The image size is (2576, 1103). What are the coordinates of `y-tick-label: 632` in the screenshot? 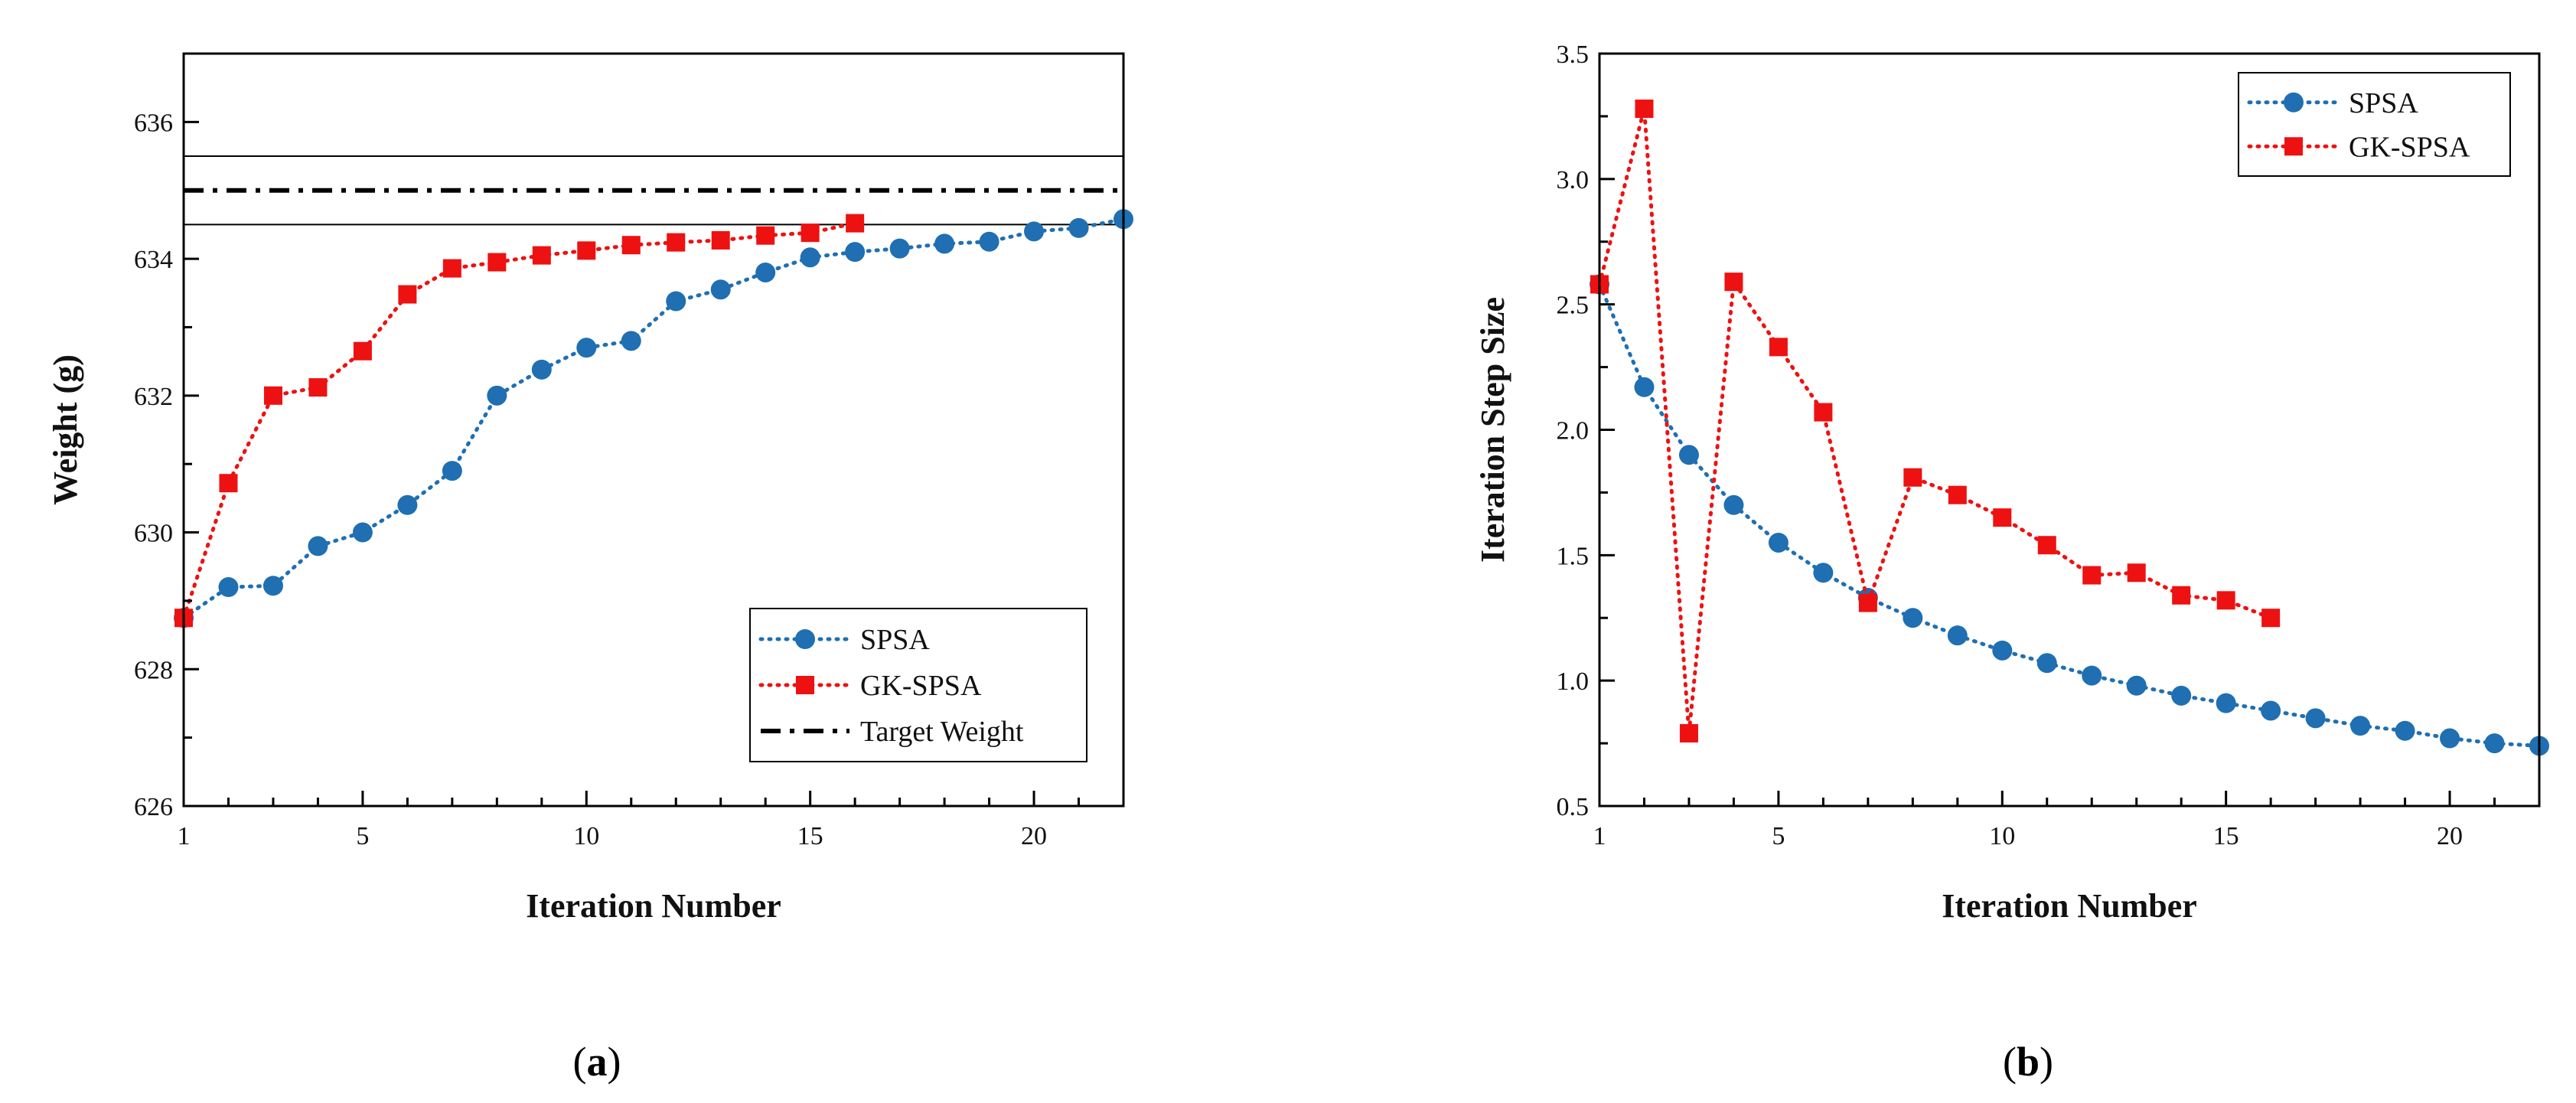 It's located at (153, 397).